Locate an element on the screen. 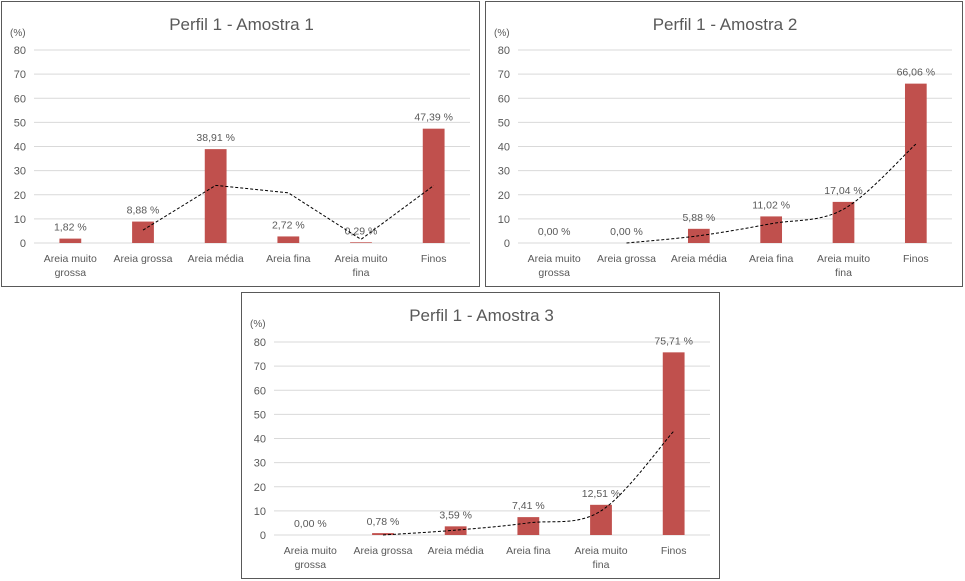  data-label: 47,39 % is located at coordinates (433, 118).